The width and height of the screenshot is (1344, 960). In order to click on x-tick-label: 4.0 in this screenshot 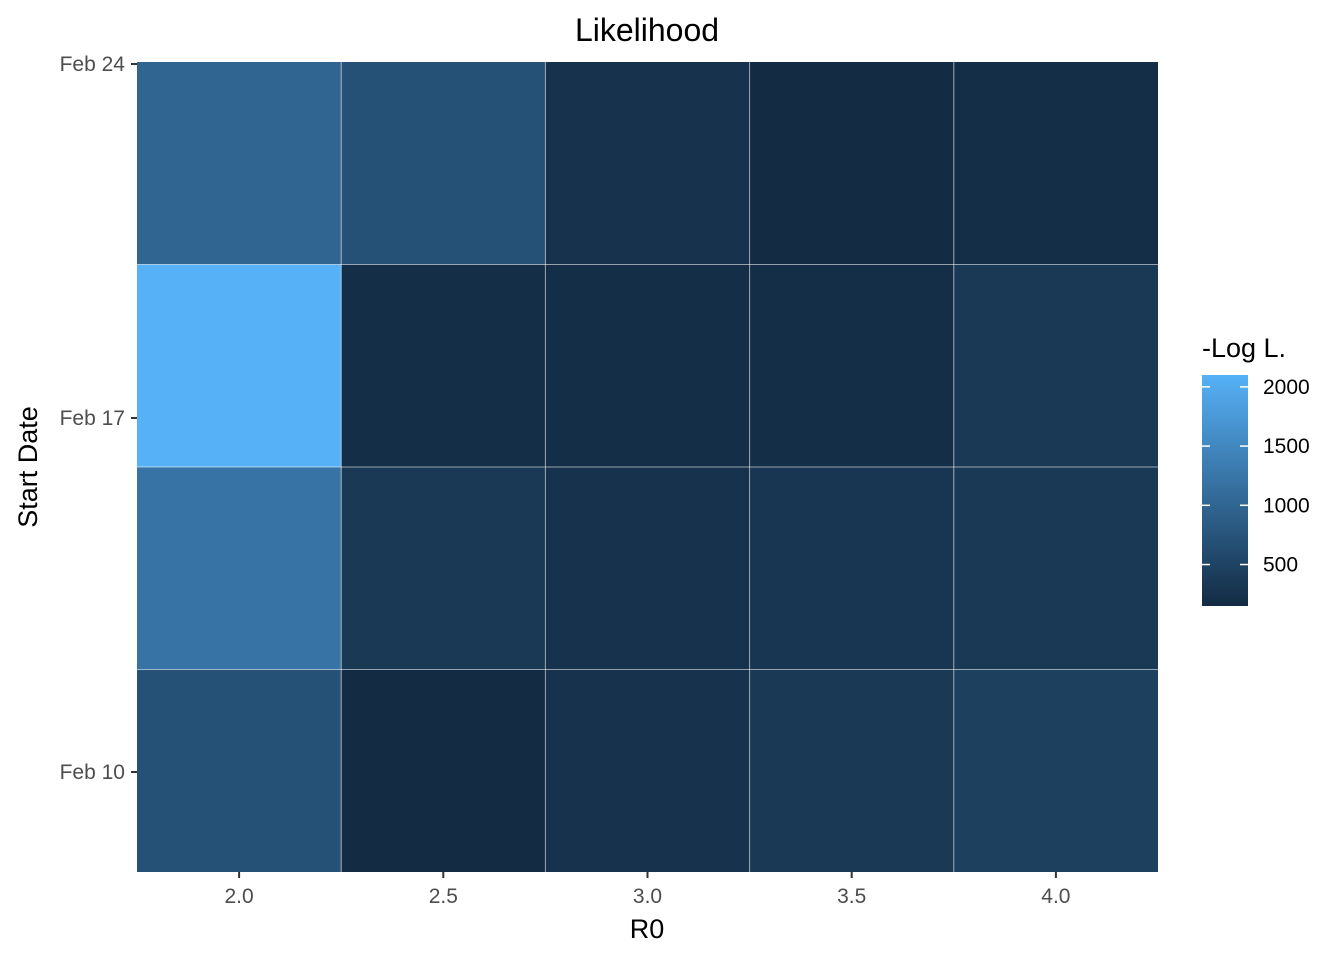, I will do `click(1055, 896)`.